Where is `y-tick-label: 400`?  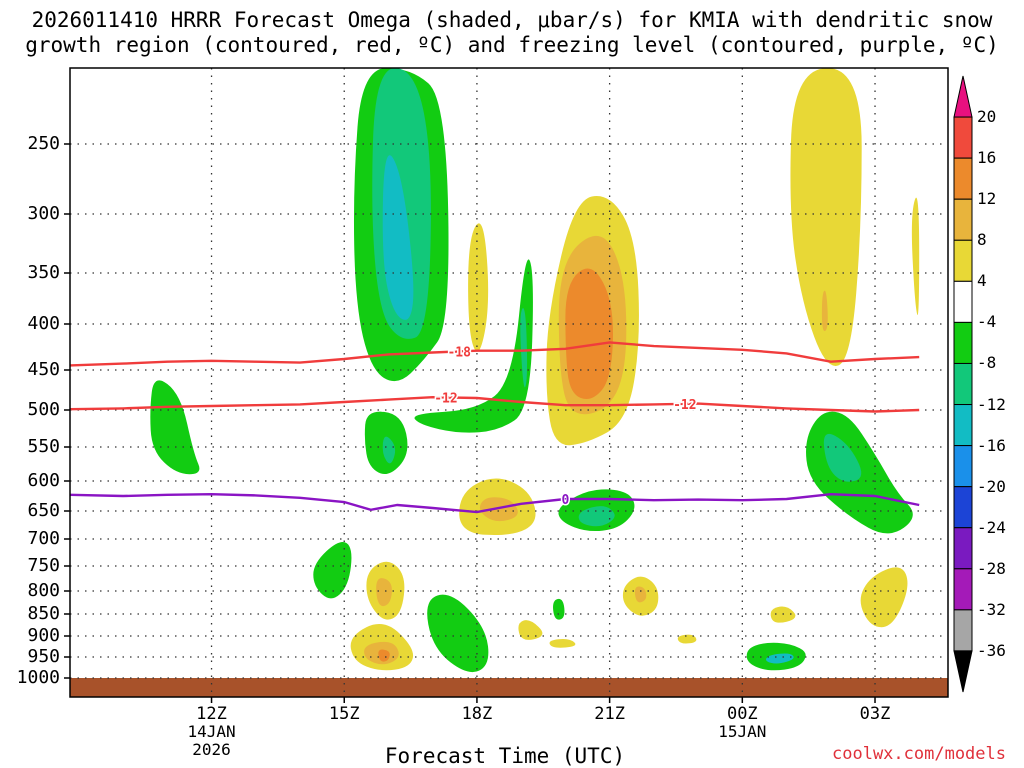
y-tick-label: 400 is located at coordinates (43, 323).